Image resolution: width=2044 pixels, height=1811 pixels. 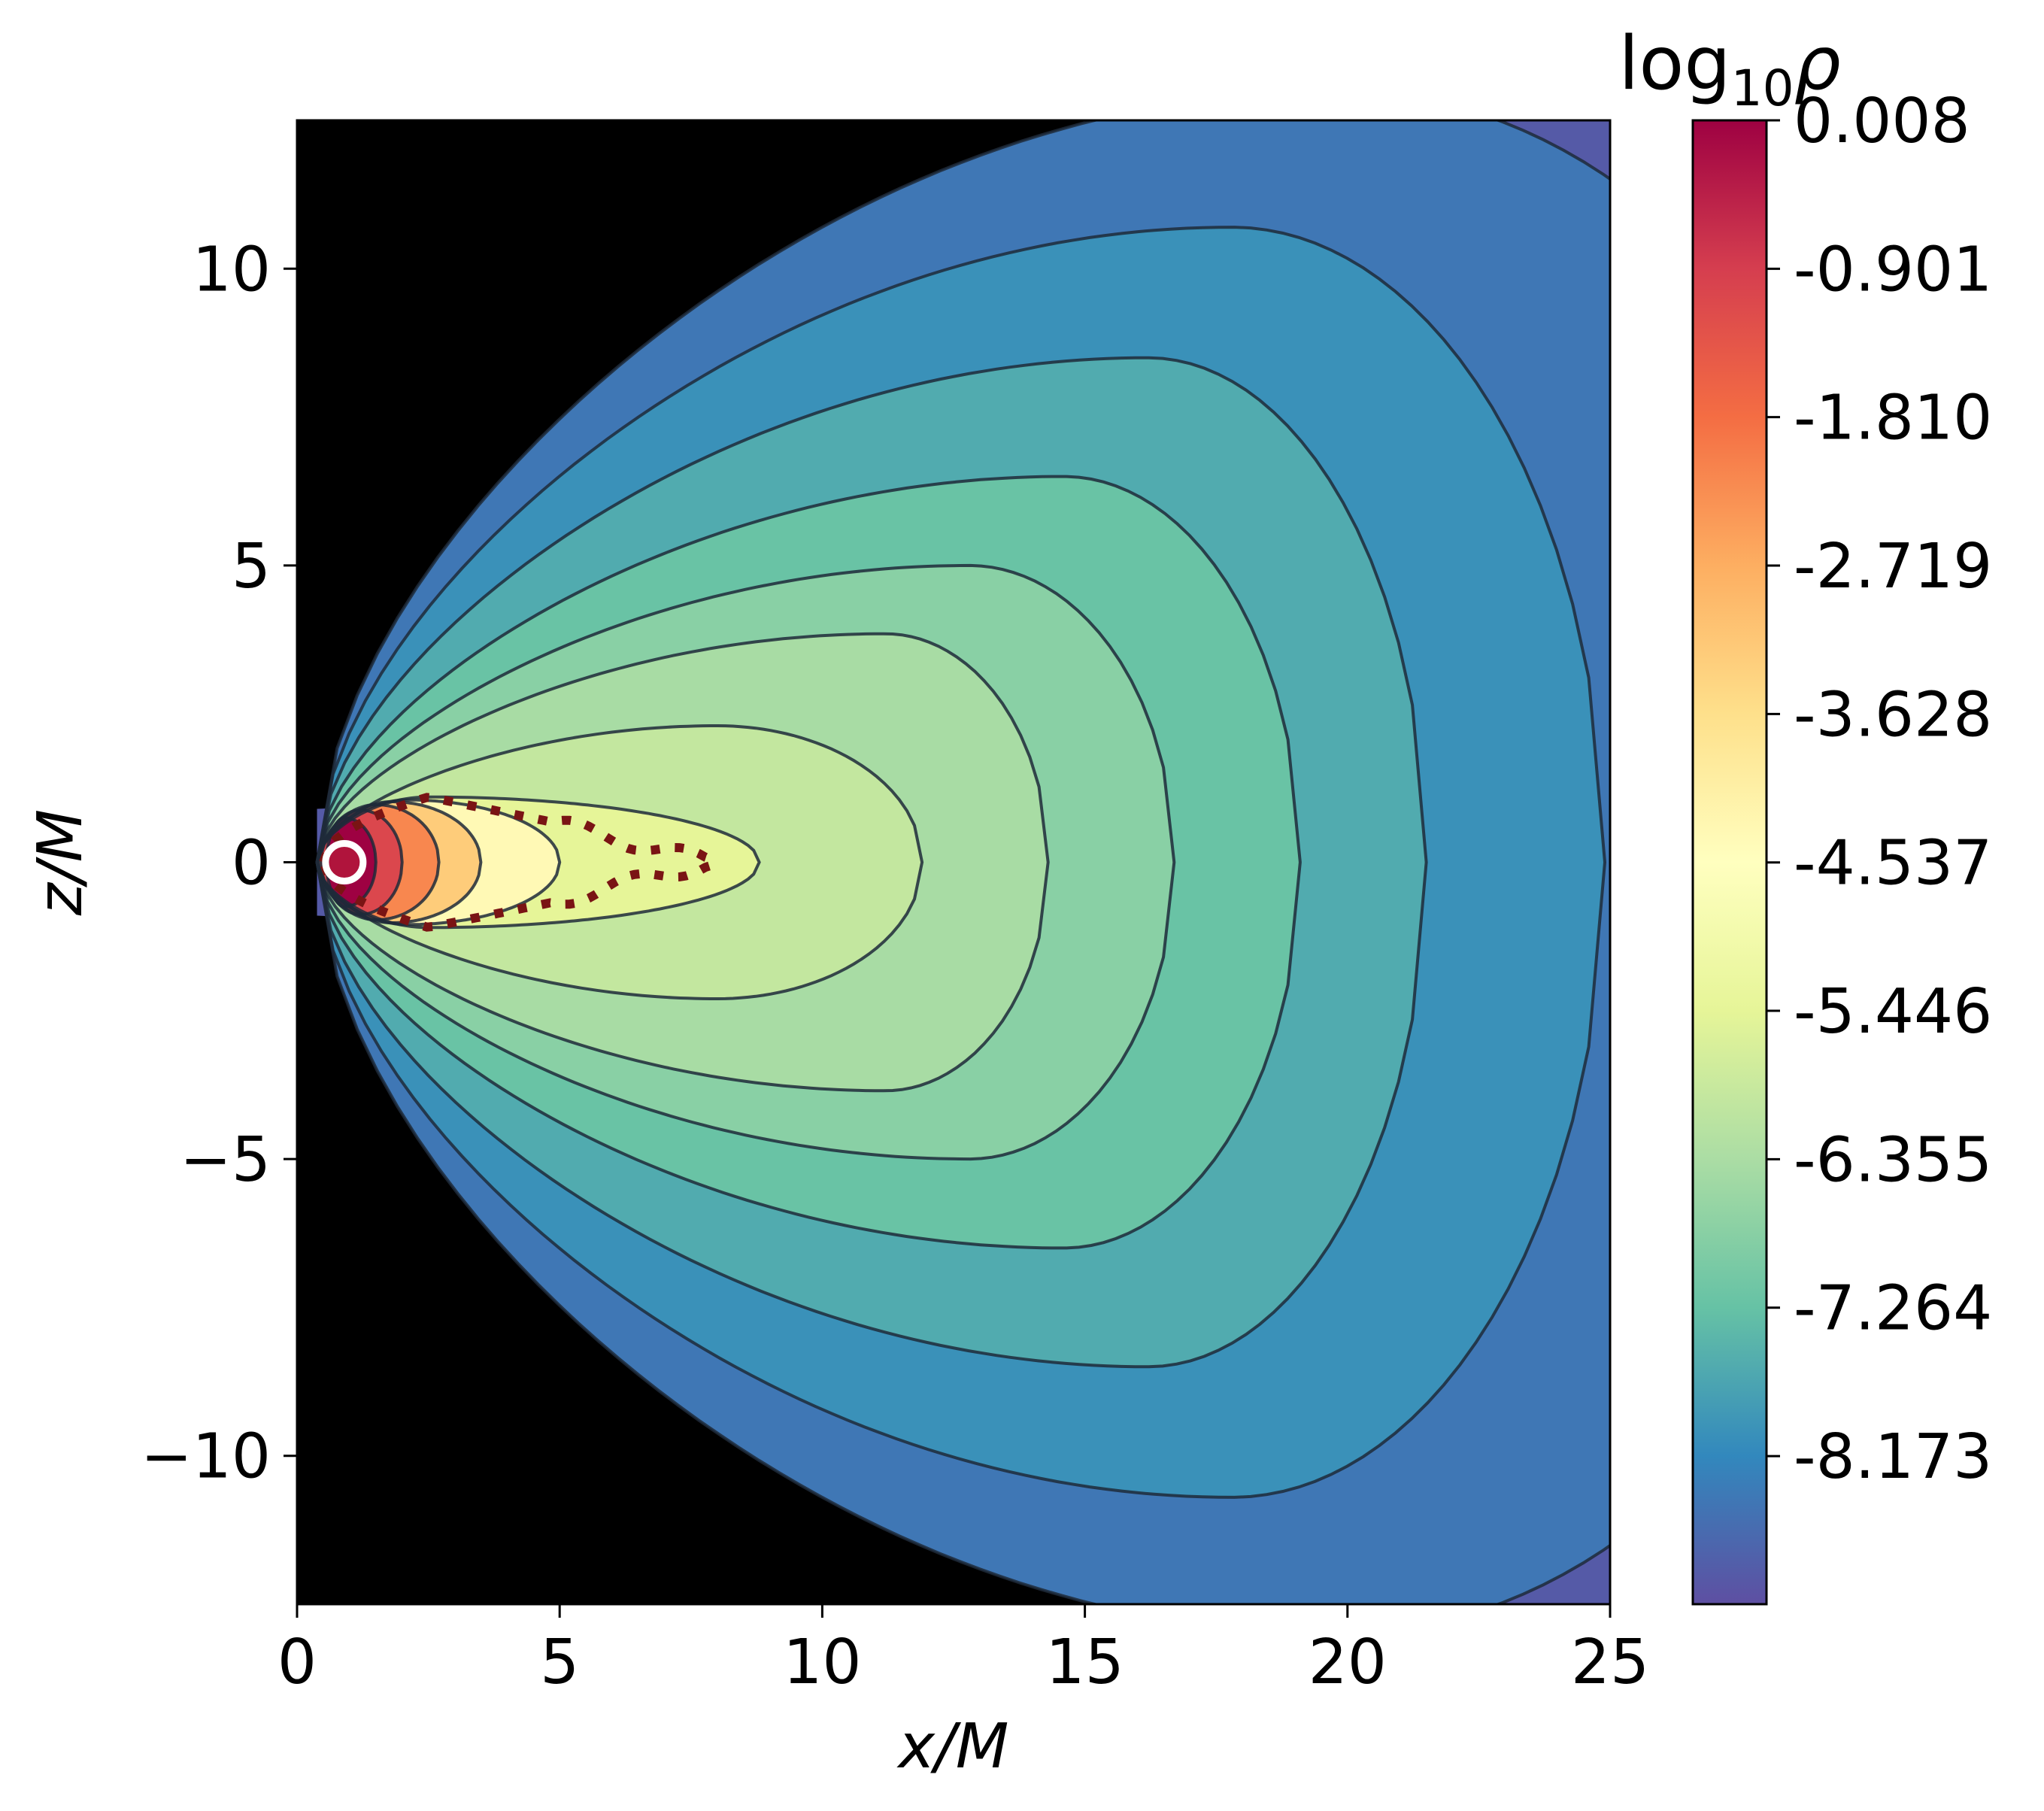 I want to click on colorbar-tick-label: -3.628, so click(x=1893, y=715).